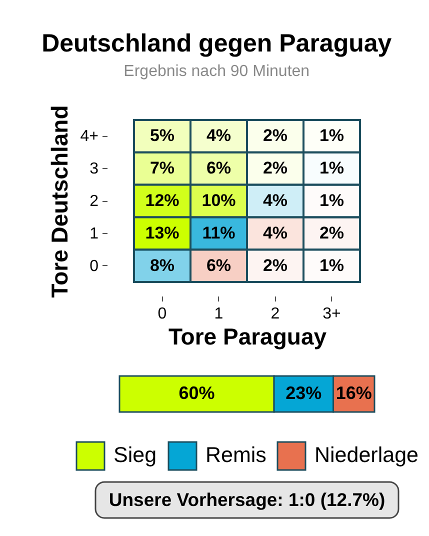  What do you see at coordinates (275, 314) in the screenshot?
I see `x-tick-label: 2` at bounding box center [275, 314].